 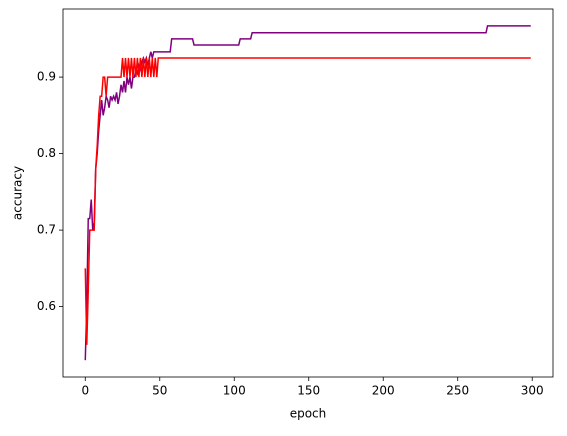 What do you see at coordinates (18, 193) in the screenshot?
I see `y-axis-label: accuracy` at bounding box center [18, 193].